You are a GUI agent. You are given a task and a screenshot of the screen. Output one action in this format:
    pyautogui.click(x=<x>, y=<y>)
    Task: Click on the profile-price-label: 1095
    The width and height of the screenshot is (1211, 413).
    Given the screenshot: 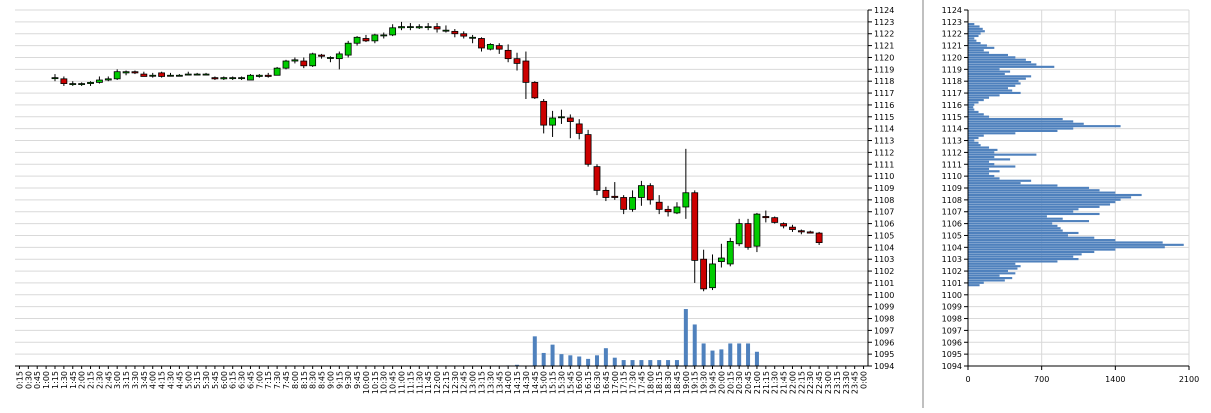 What is the action you would take?
    pyautogui.click(x=952, y=354)
    